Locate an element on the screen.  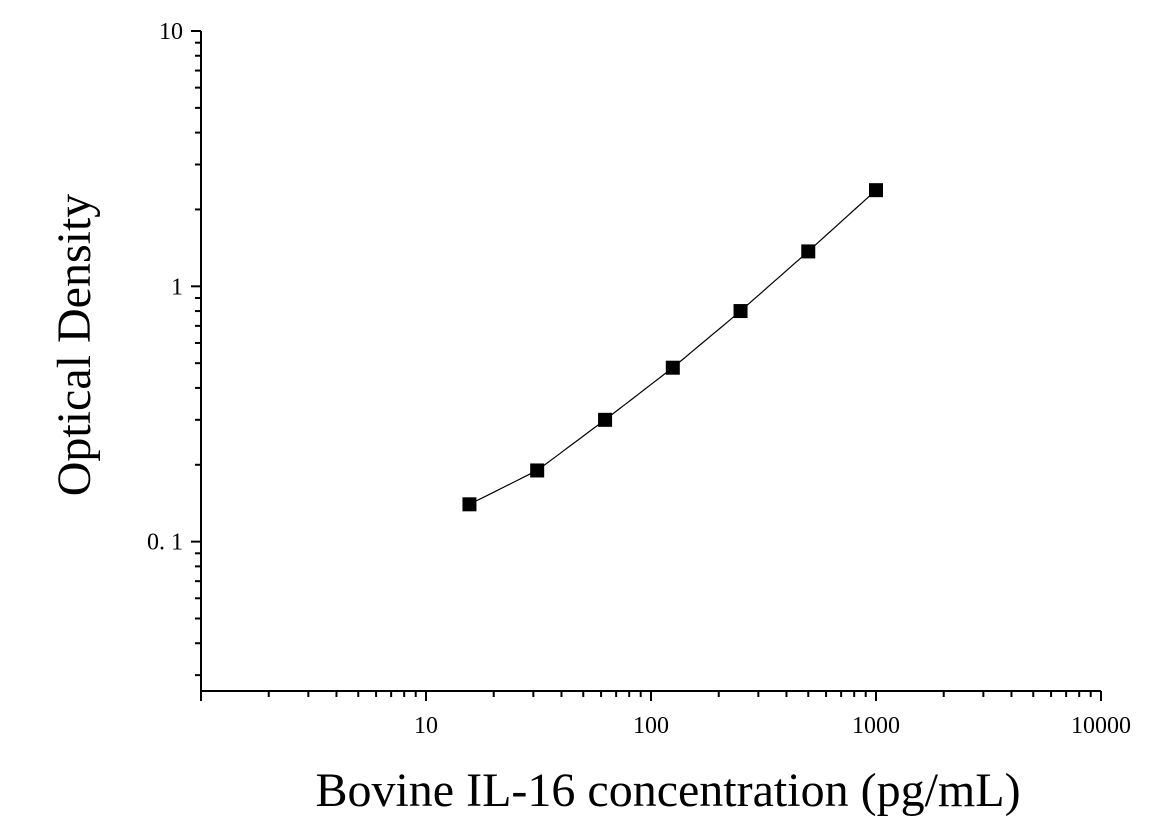
y-tick-label: 1 is located at coordinates (177, 287).